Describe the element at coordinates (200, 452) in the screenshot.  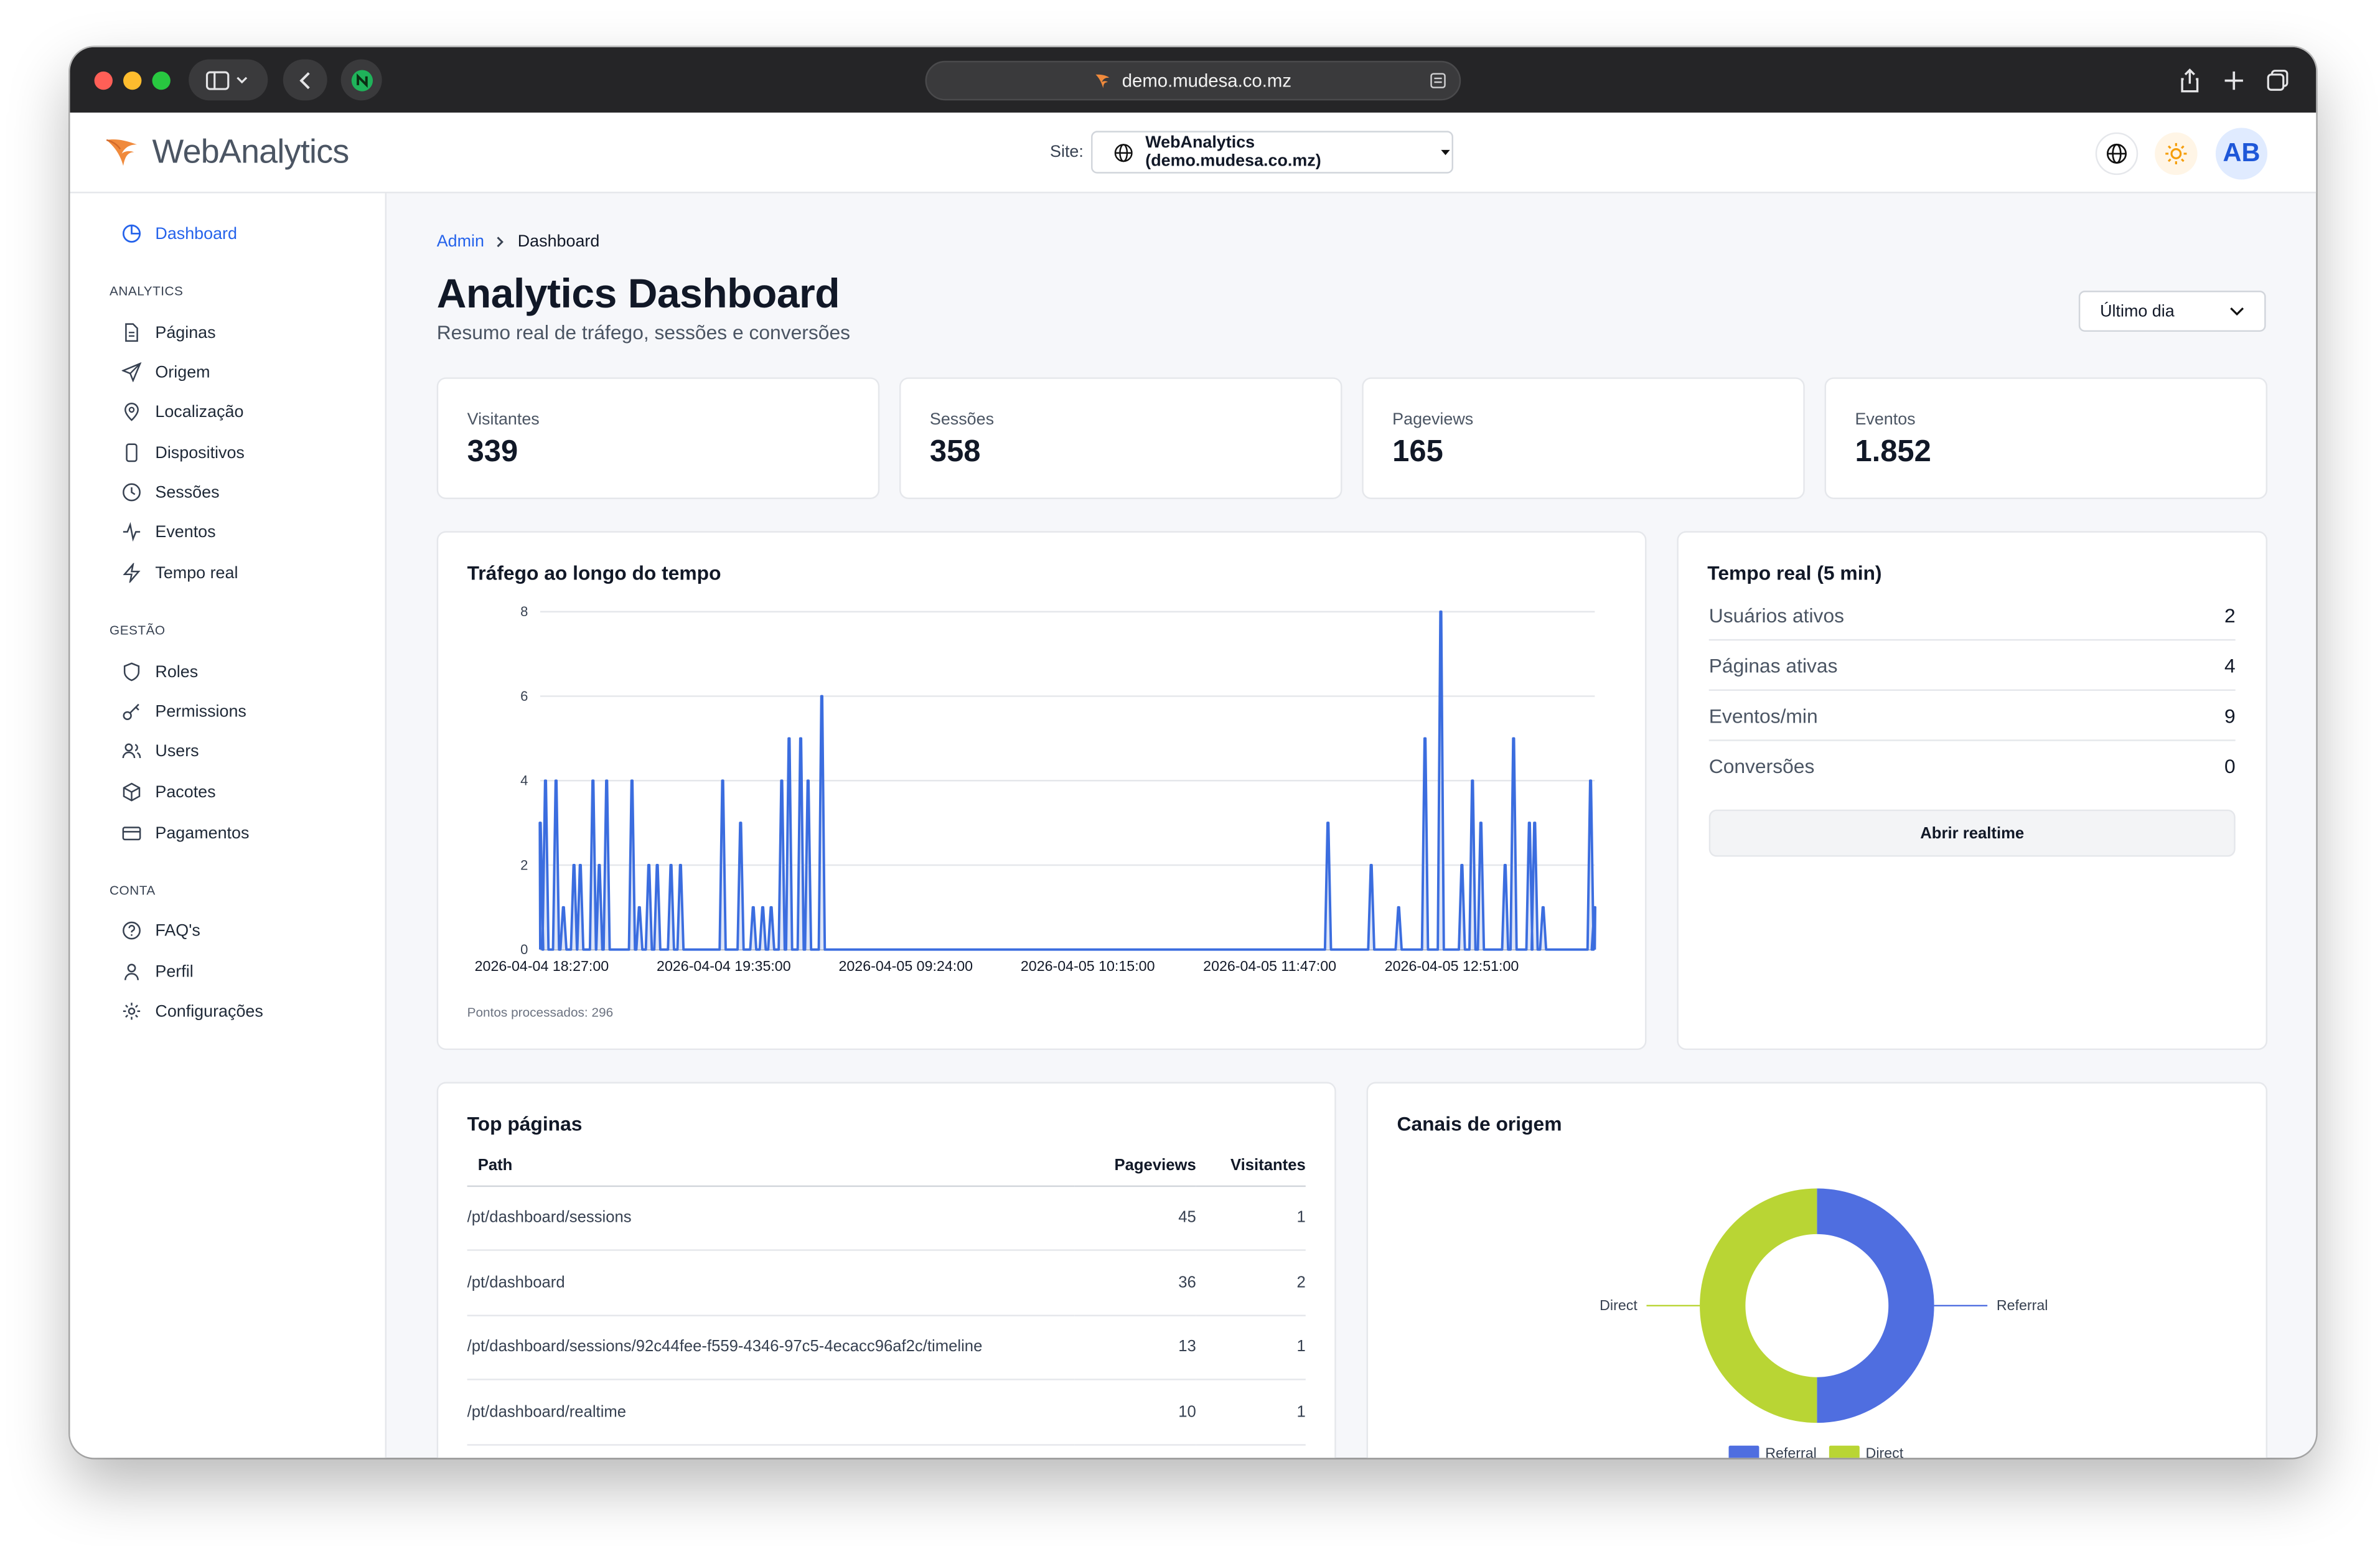
I see `sidebar-item-label: Dispositivos` at that location.